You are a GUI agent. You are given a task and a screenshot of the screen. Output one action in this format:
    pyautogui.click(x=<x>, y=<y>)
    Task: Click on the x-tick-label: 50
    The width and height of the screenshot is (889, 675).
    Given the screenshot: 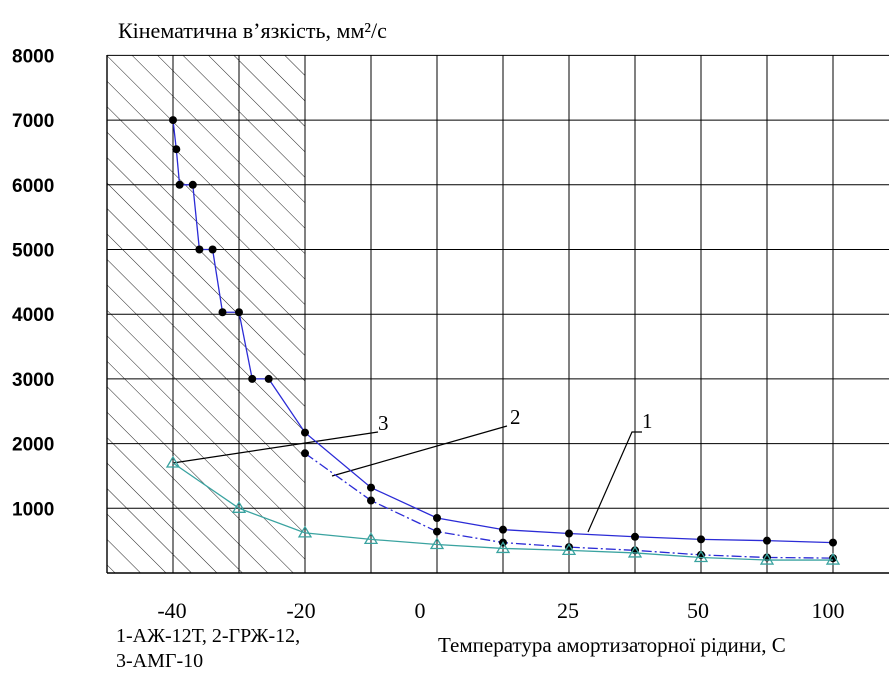 What is the action you would take?
    pyautogui.click(x=698, y=610)
    